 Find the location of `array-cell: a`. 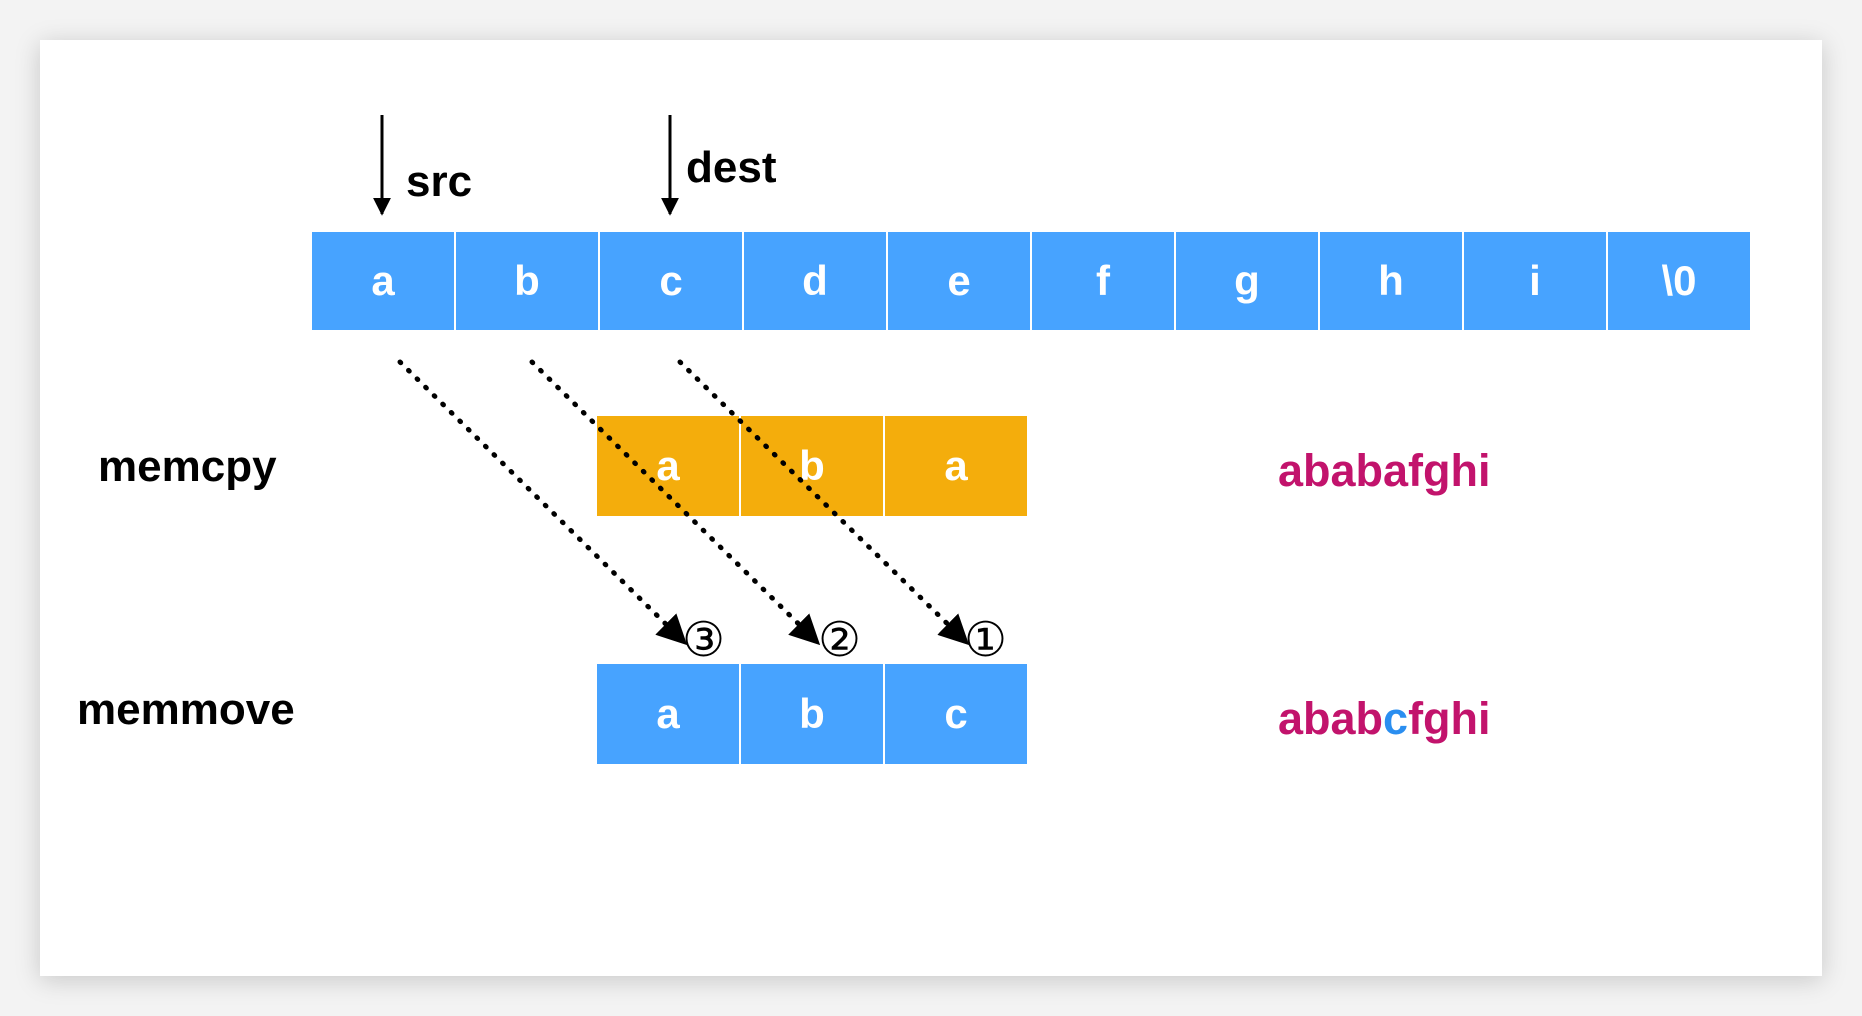

array-cell: a is located at coordinates (383, 281).